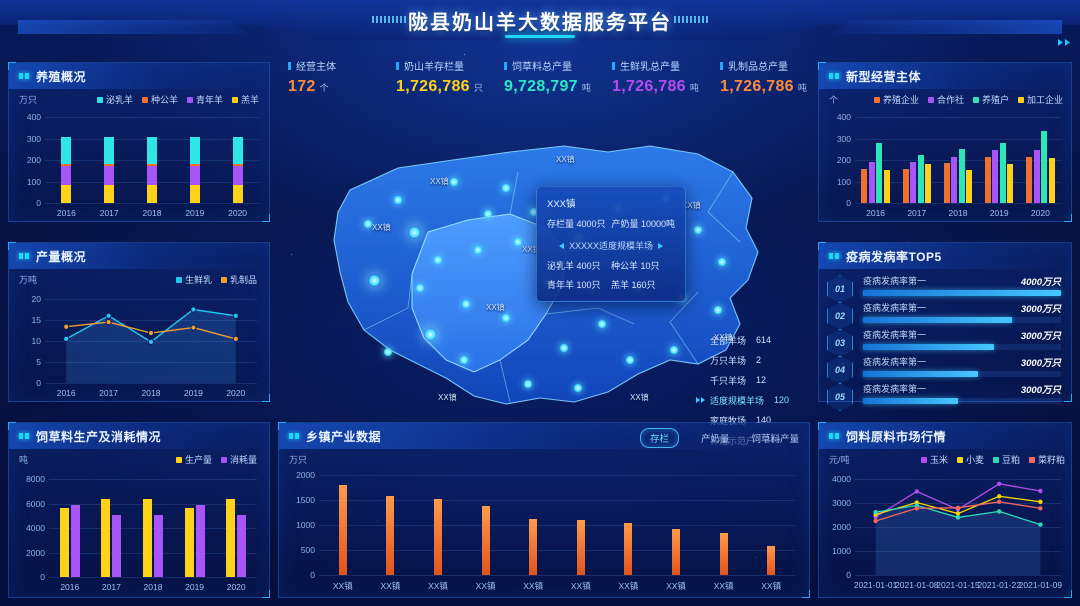 This screenshot has width=1080, height=606. I want to click on tab-item: 产奶量, so click(715, 439).